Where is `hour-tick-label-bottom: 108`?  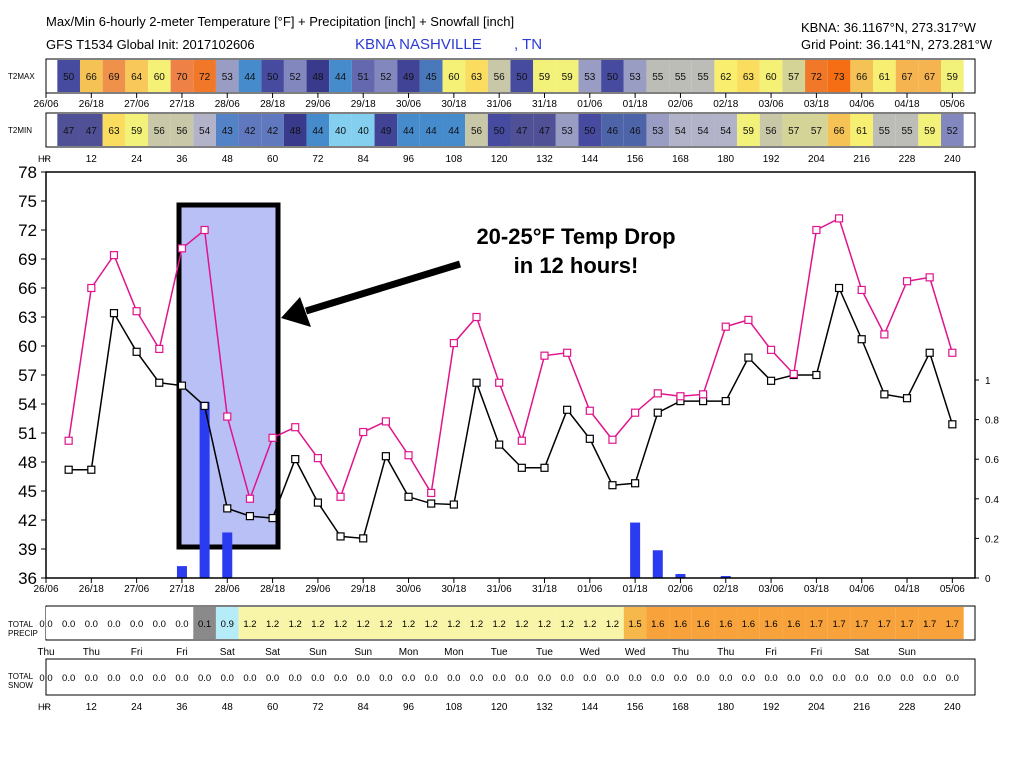 hour-tick-label-bottom: 108 is located at coordinates (454, 707).